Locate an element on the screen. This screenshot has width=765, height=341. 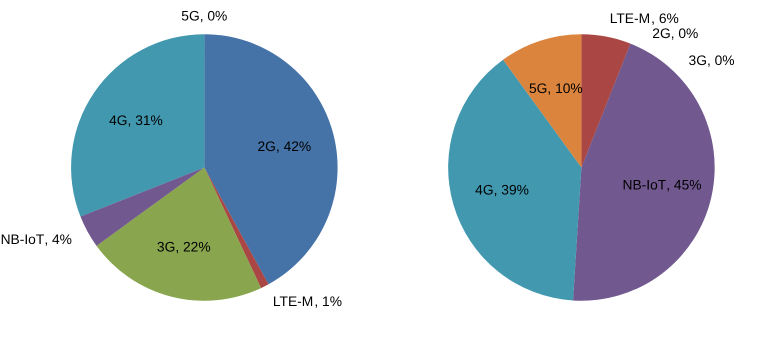
slice-label: 5G is located at coordinates (538, 88).